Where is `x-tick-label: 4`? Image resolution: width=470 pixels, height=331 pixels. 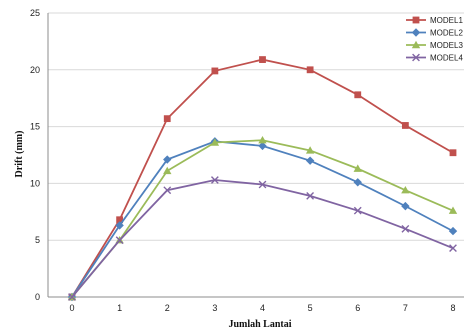
x-tick-label: 4 is located at coordinates (262, 308).